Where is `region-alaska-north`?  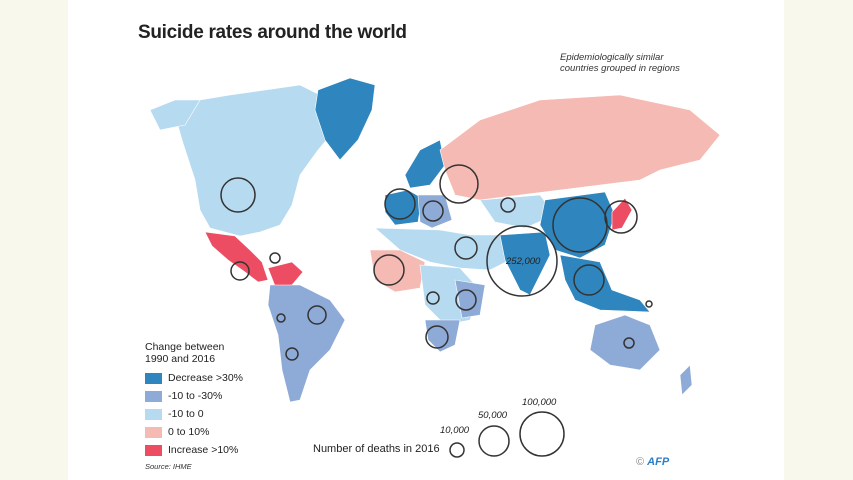
region-alaska-north is located at coordinates (175, 115).